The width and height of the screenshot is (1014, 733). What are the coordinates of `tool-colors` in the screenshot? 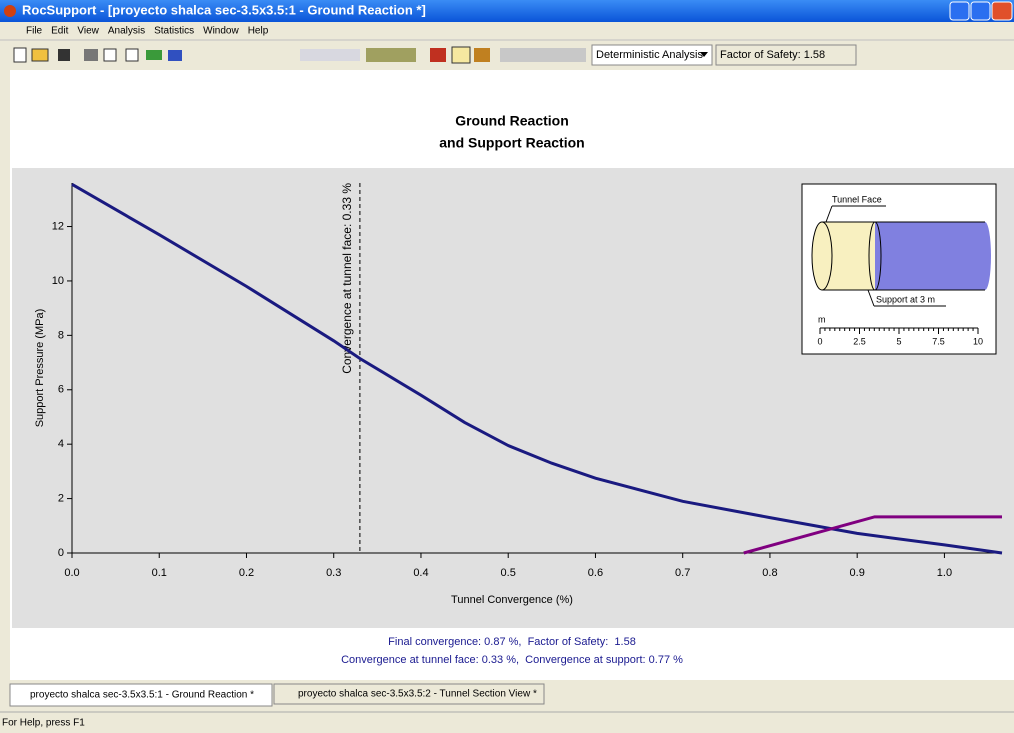 It's located at (154, 55).